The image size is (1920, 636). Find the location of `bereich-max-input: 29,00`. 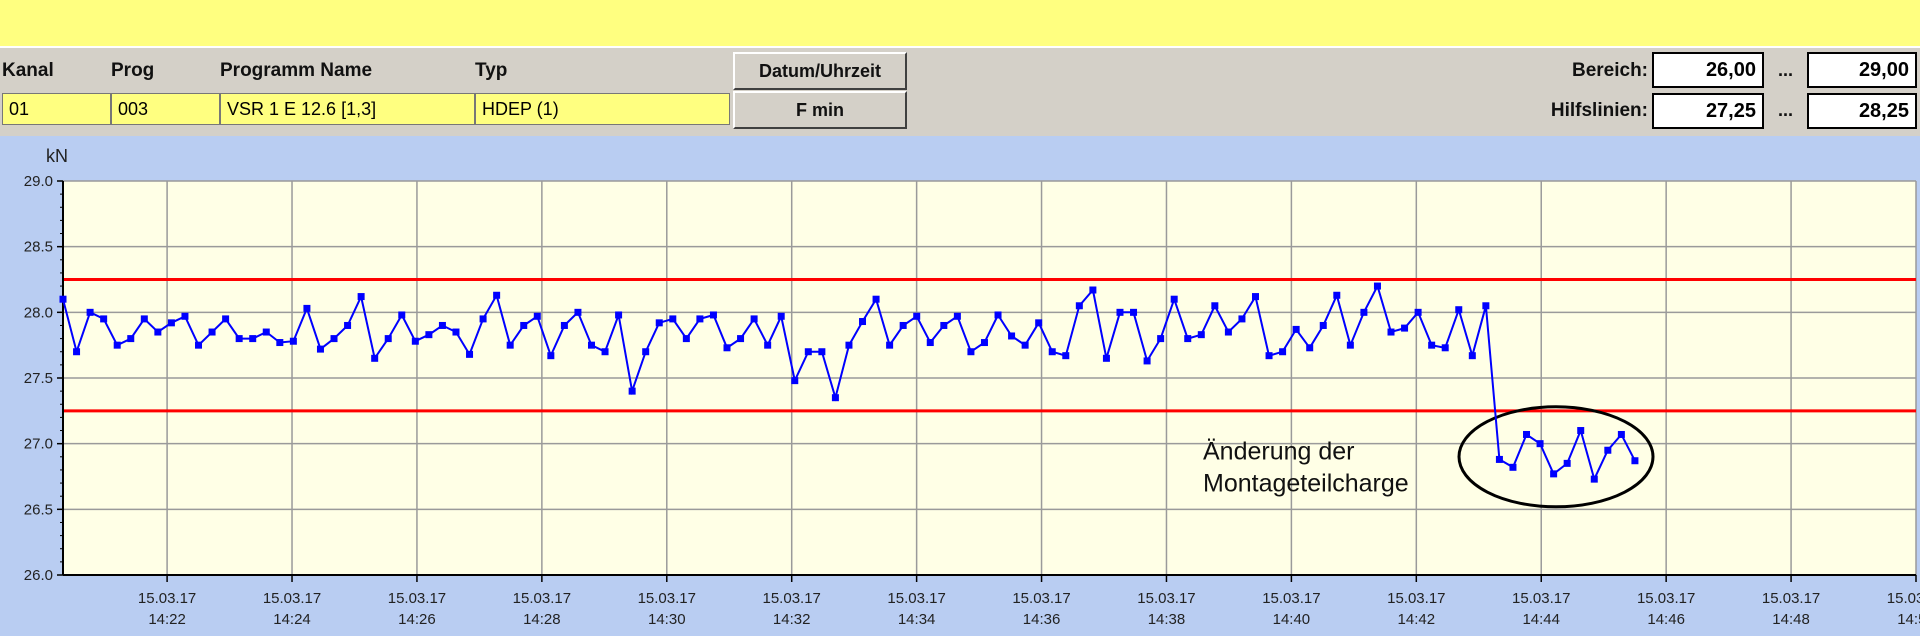

bereich-max-input: 29,00 is located at coordinates (1862, 70).